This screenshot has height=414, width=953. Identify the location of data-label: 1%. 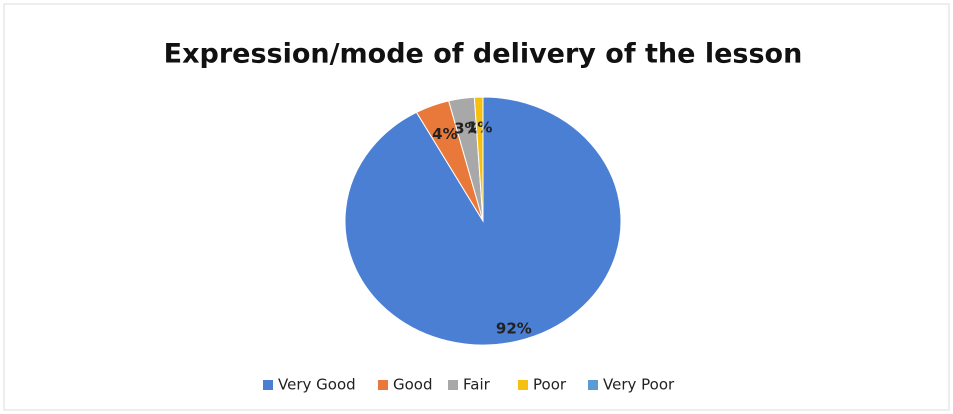
(479, 128).